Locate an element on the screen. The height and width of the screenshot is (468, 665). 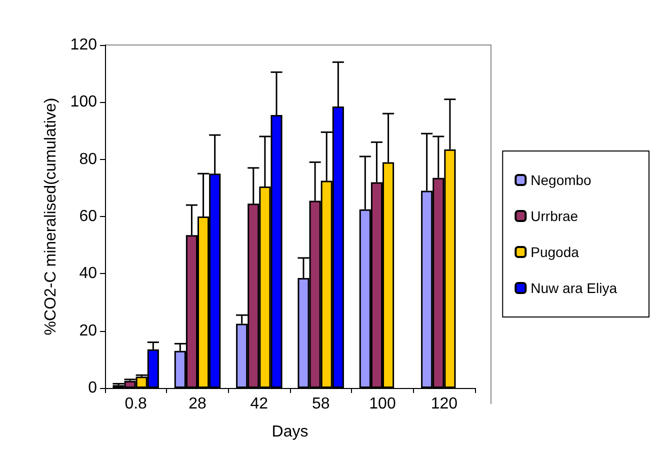
x-tick-label: 0.8 is located at coordinates (136, 404).